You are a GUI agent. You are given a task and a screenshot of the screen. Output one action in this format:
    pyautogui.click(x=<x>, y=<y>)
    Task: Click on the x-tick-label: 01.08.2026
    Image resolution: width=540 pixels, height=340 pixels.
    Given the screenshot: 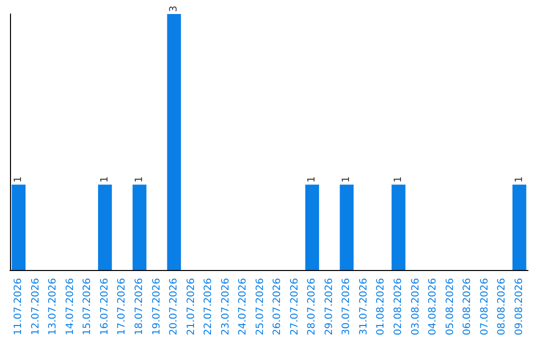 What is the action you would take?
    pyautogui.click(x=381, y=307)
    